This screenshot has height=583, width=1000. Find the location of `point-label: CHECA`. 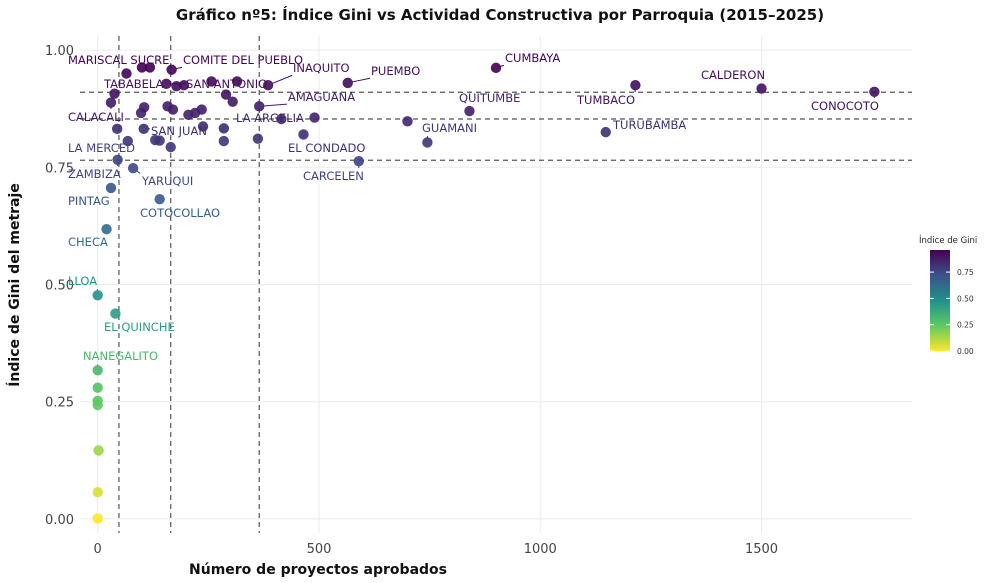

point-label: CHECA is located at coordinates (88, 242).